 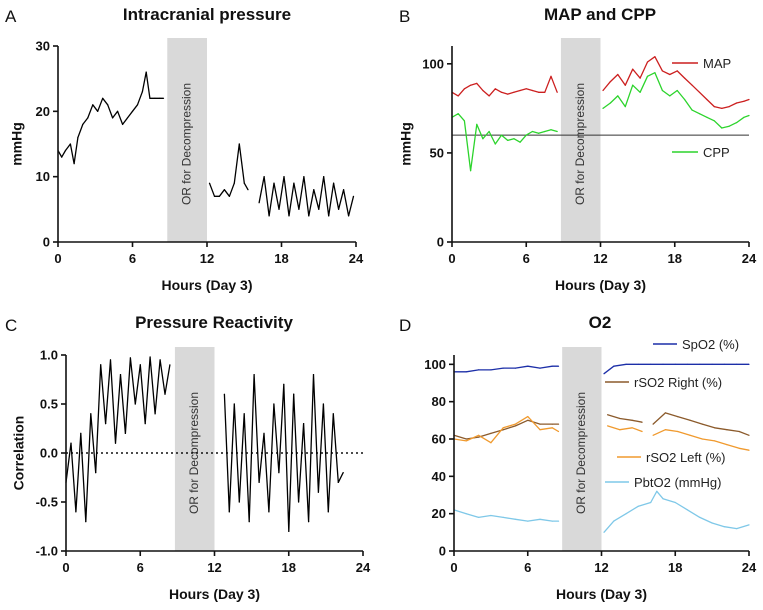 I want to click on x-axis-label: Hours (Day 3), so click(x=214, y=594).